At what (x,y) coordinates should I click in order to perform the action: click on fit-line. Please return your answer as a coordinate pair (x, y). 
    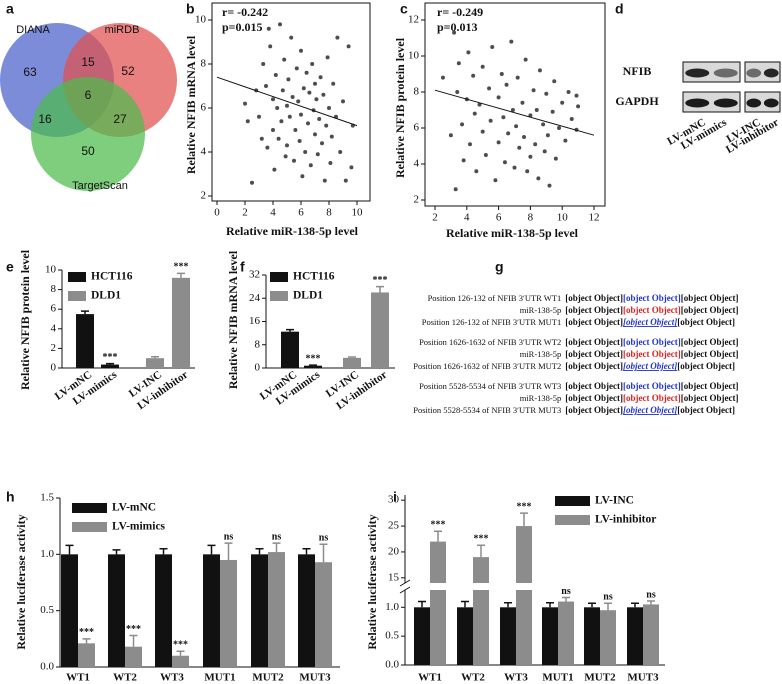
    Looking at the image, I should click on (514, 112).